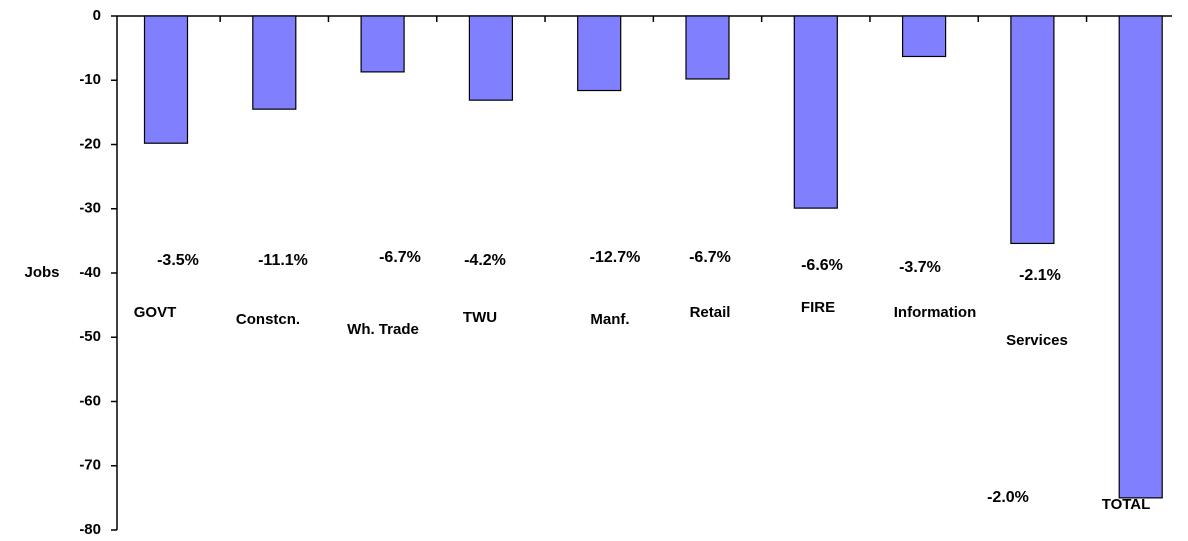  I want to click on percent-annotation: -2.0%, so click(1008, 497).